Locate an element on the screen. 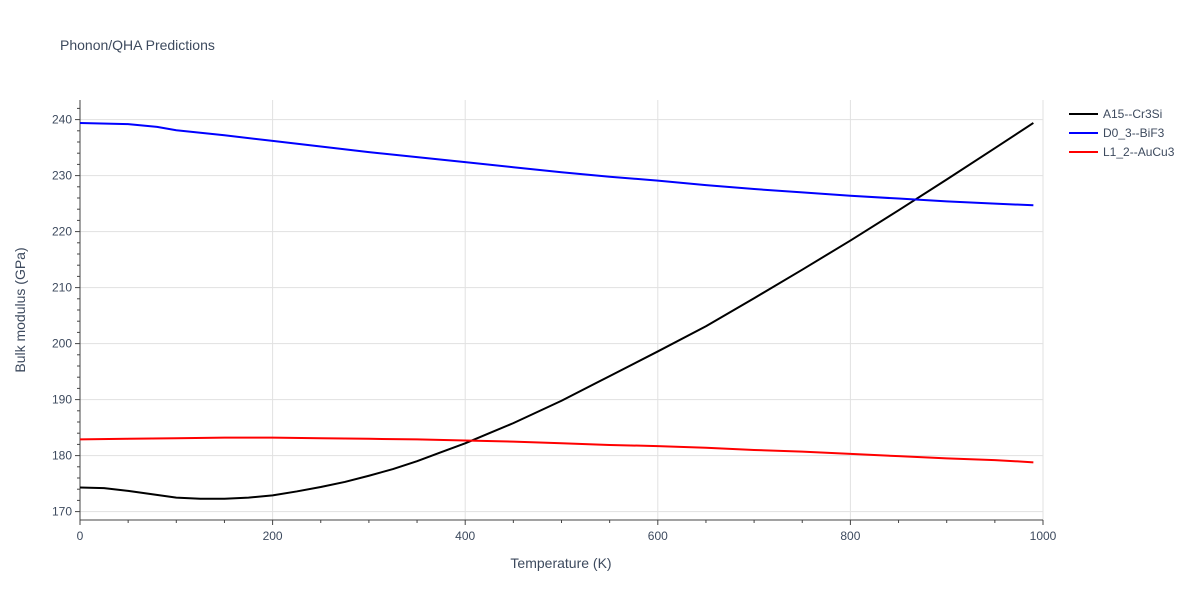  chart-title: Phonon/QHA Predictions is located at coordinates (137, 45).